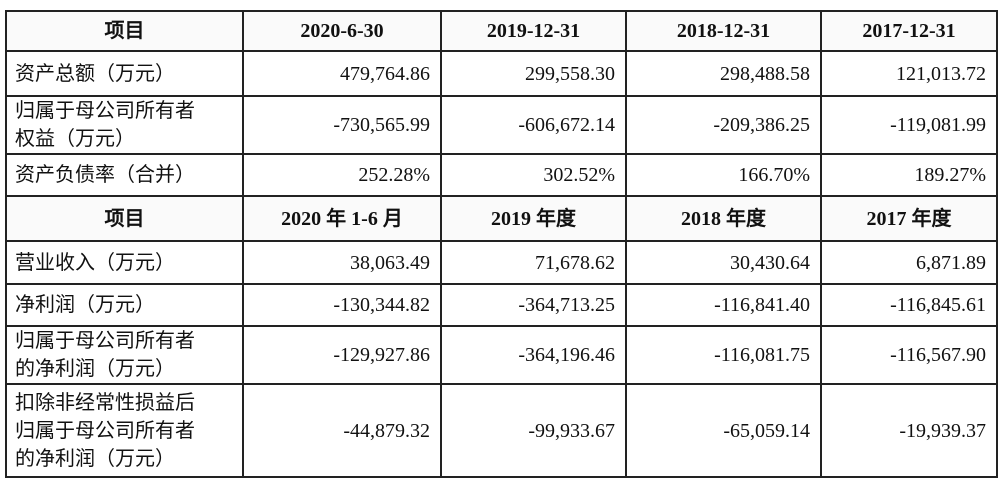 The height and width of the screenshot is (482, 1000). Describe the element at coordinates (85, 305) in the screenshot. I see `row-label-line: 净利润（万元）` at that location.